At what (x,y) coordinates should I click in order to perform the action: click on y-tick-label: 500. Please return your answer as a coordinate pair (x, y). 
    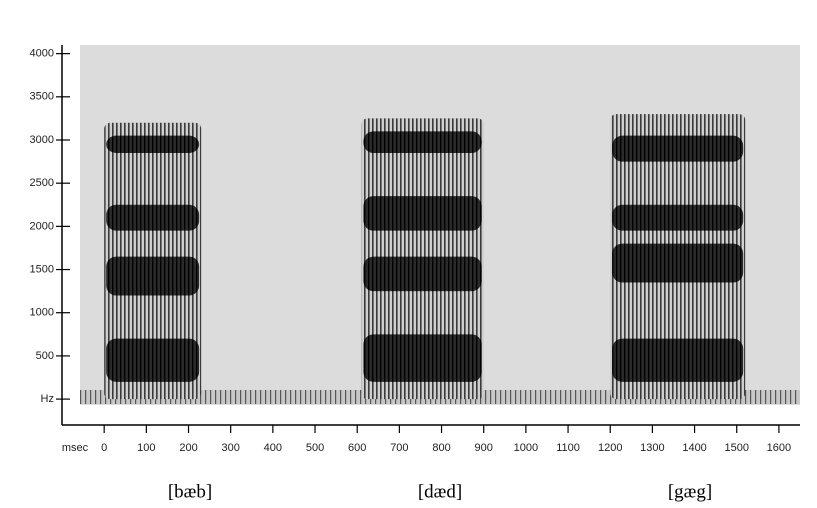
    Looking at the image, I should click on (45, 356).